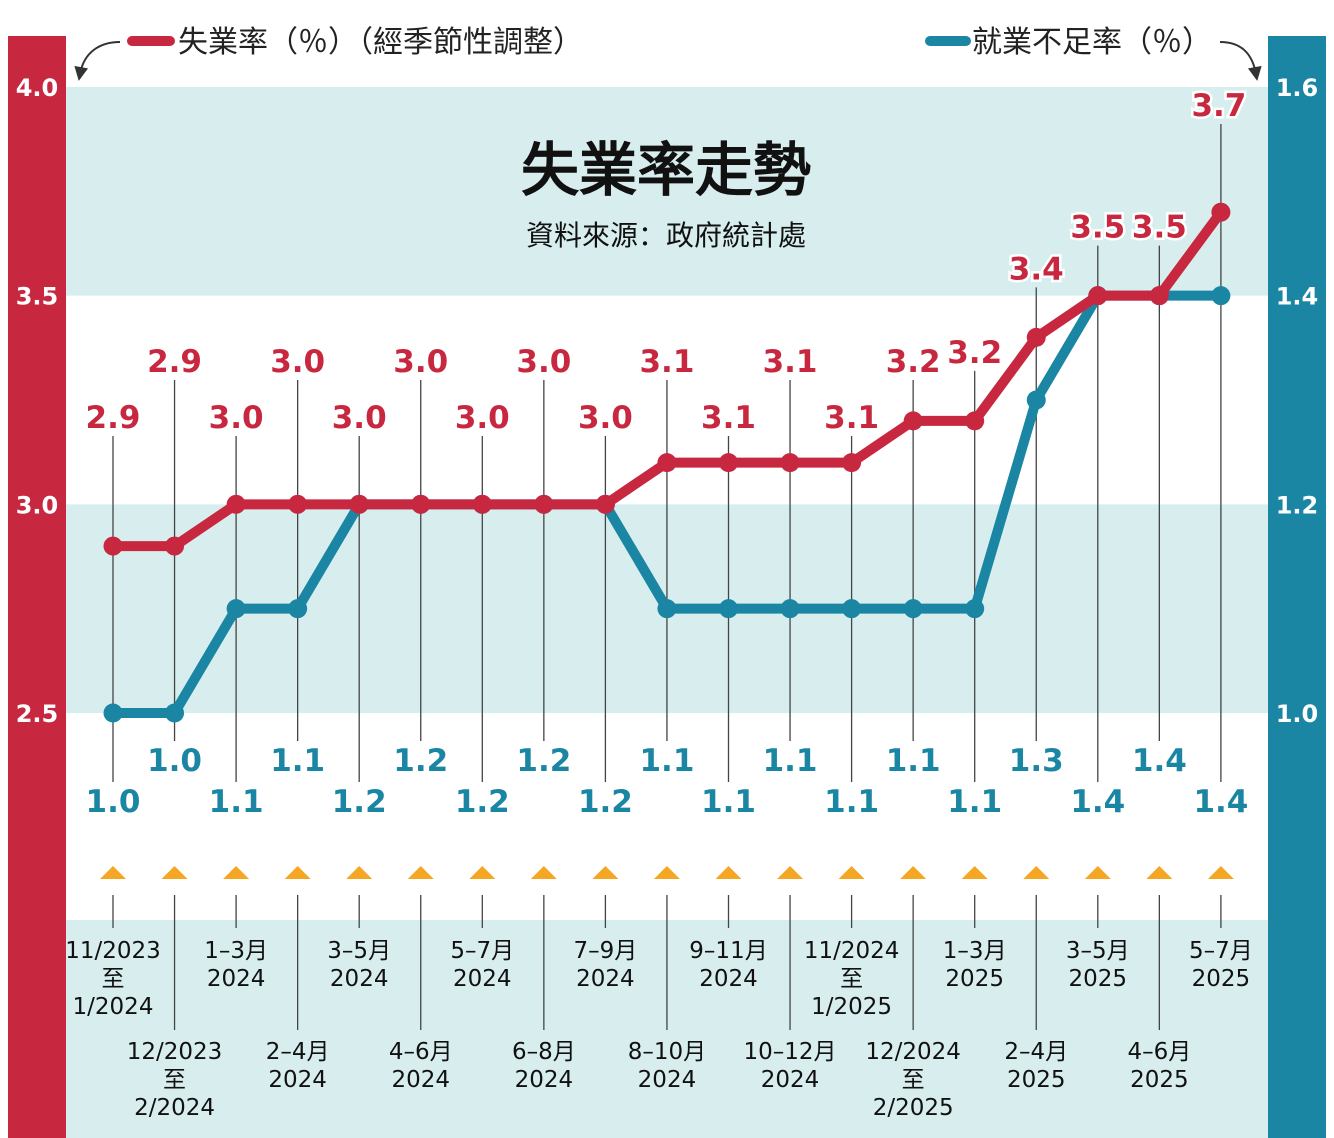 This screenshot has width=1334, height=1138. Describe the element at coordinates (913, 1052) in the screenshot. I see `x-tick-label: 12/2024` at that location.